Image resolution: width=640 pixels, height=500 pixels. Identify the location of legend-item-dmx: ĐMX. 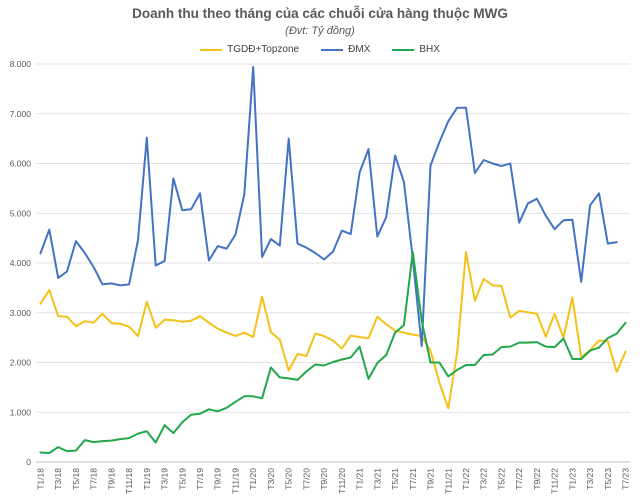
(345, 49).